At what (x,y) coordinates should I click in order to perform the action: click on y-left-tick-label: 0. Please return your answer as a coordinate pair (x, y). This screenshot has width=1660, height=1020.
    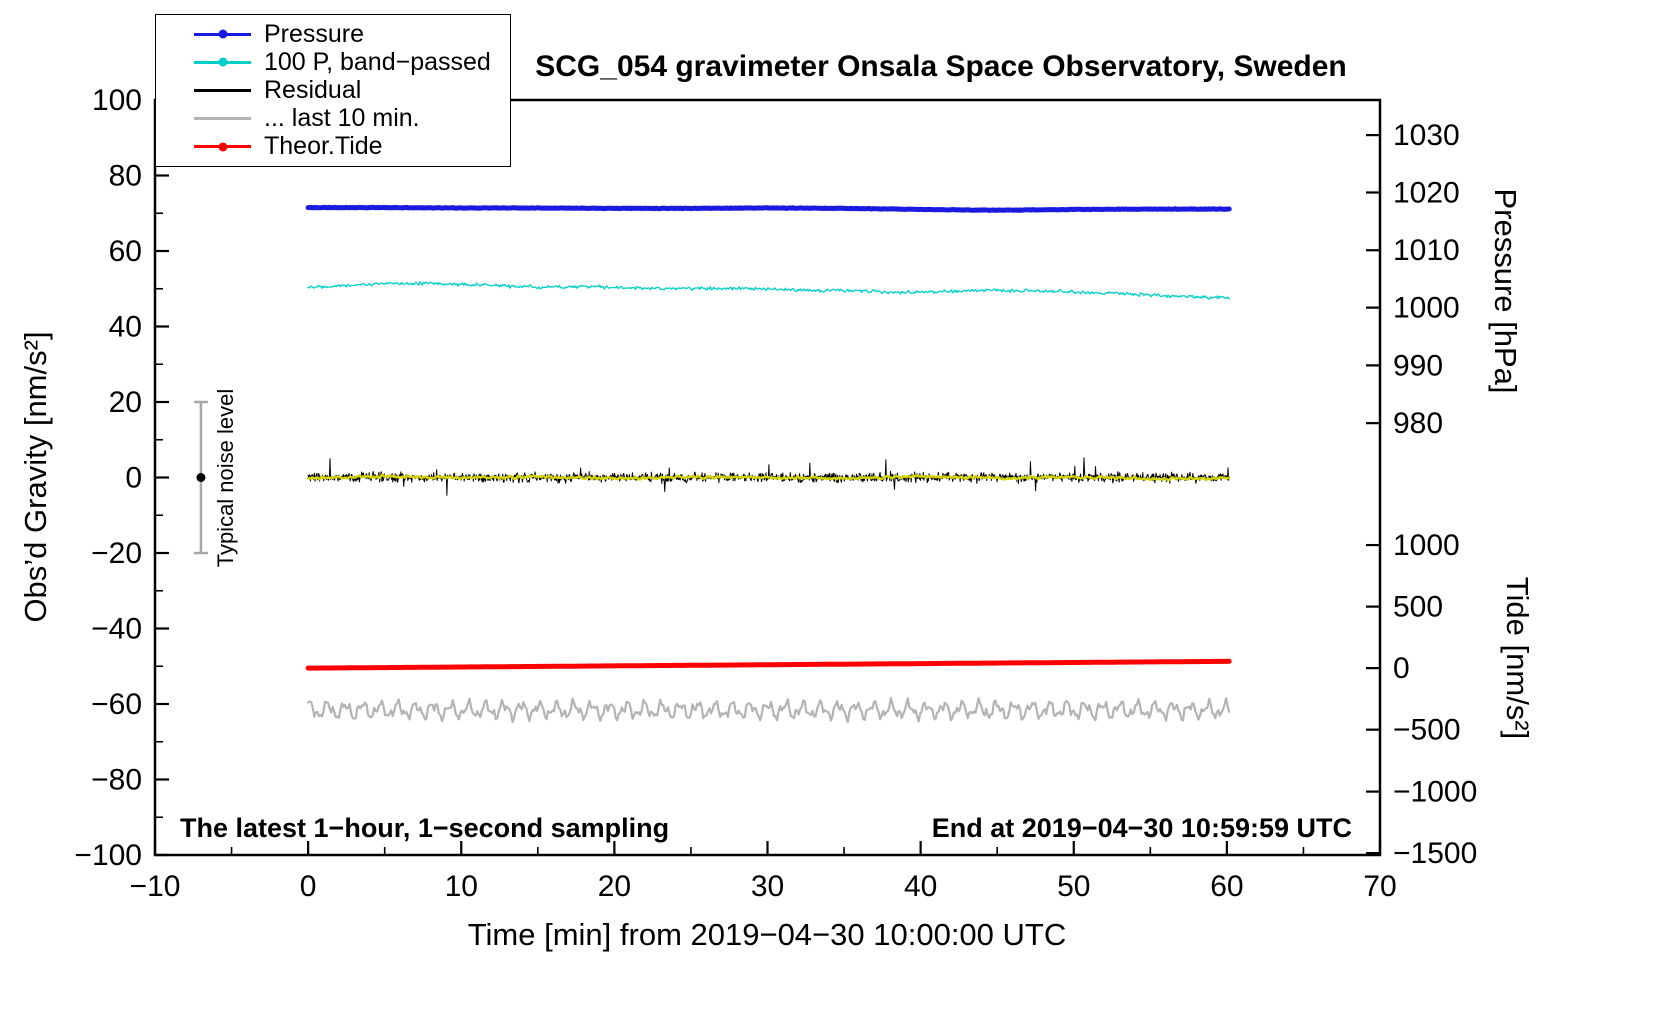
    Looking at the image, I should click on (133, 478).